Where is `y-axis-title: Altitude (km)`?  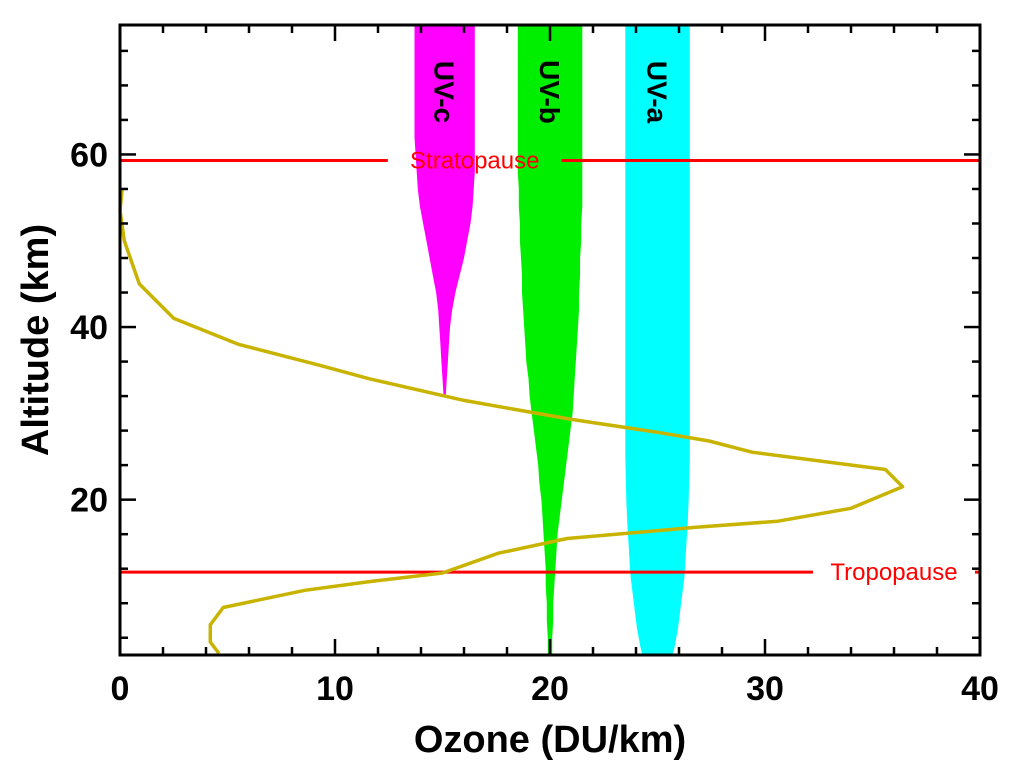
y-axis-title: Altitude (km) is located at coordinates (36, 340).